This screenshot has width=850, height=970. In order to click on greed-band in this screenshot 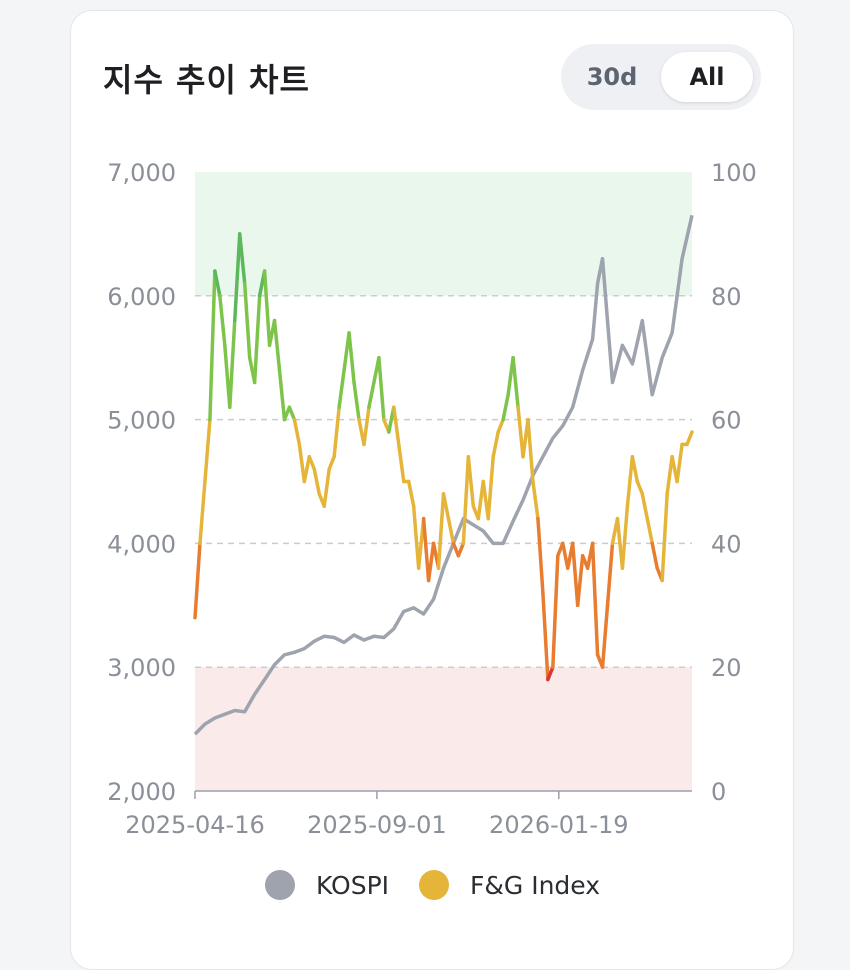, I will do `click(443, 234)`.